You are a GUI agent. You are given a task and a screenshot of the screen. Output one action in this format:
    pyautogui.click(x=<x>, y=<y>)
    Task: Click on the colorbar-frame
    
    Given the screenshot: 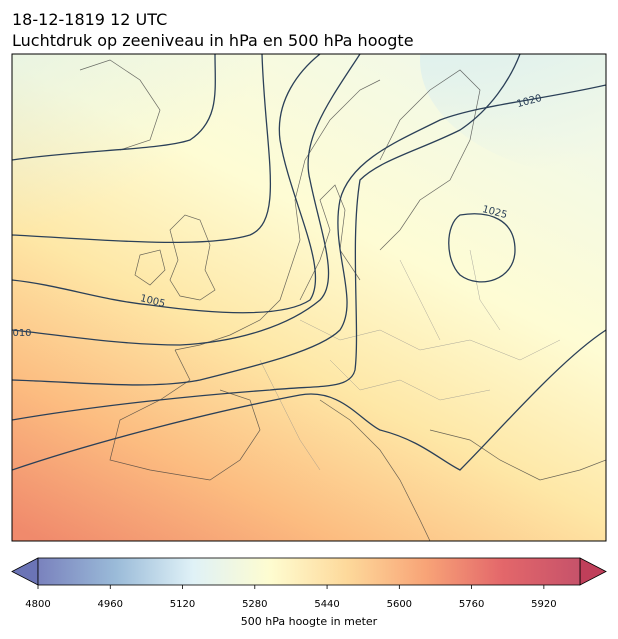 What is the action you would take?
    pyautogui.click(x=309, y=571)
    